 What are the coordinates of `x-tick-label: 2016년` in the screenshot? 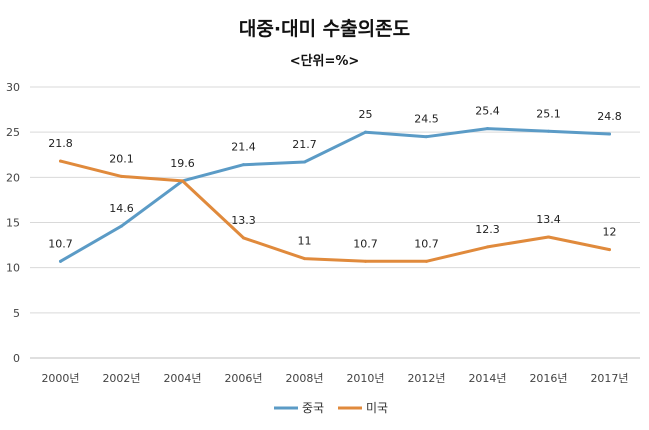 It's located at (548, 378).